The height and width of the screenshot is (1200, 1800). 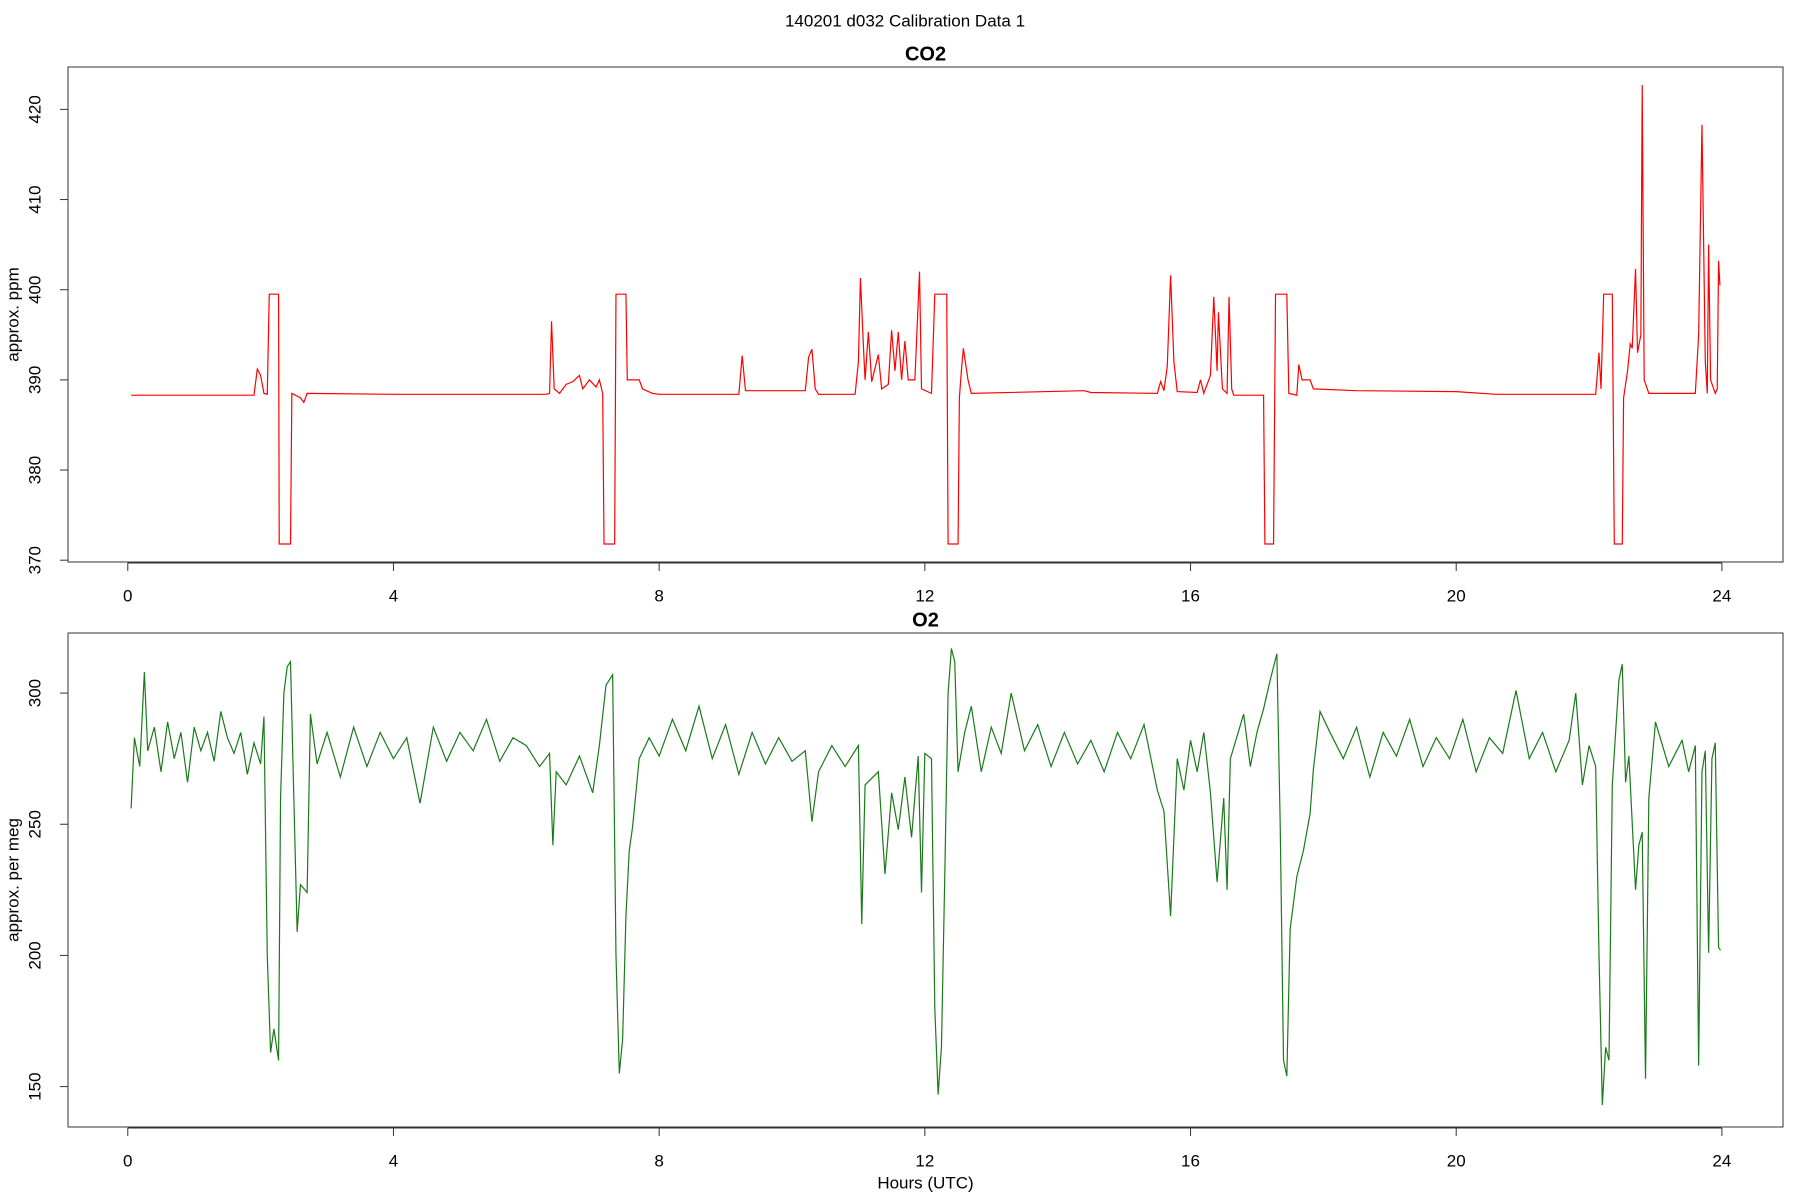 What do you see at coordinates (34, 109) in the screenshot?
I see `y-tick-label: 420` at bounding box center [34, 109].